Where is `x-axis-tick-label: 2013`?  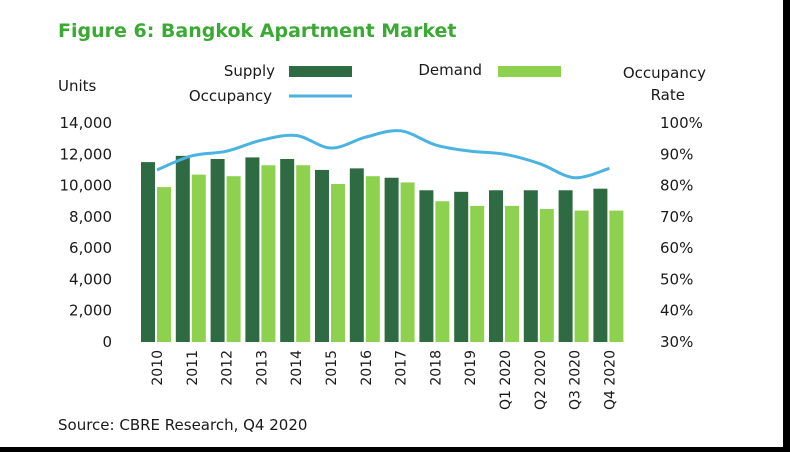 x-axis-tick-label: 2013 is located at coordinates (262, 368).